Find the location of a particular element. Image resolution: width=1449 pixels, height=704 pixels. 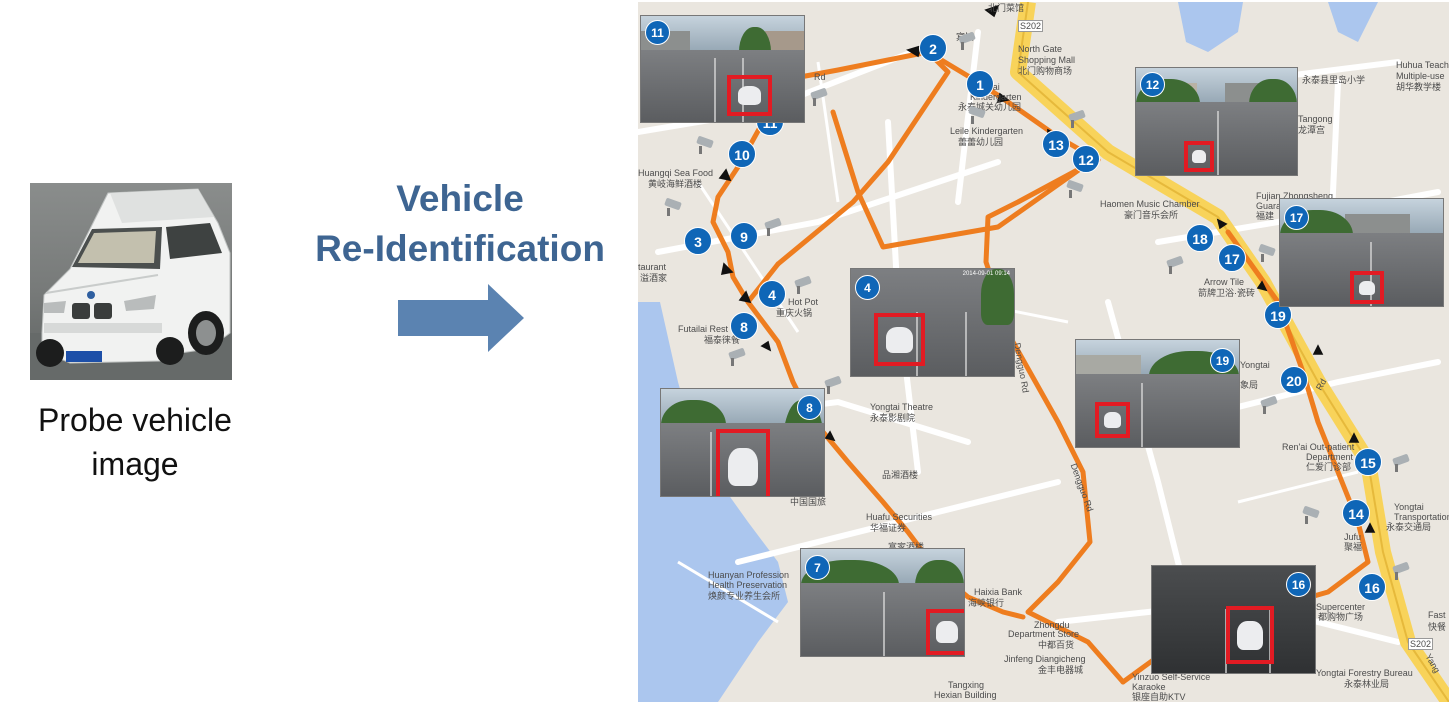

route-marker: 14 is located at coordinates (1356, 513).